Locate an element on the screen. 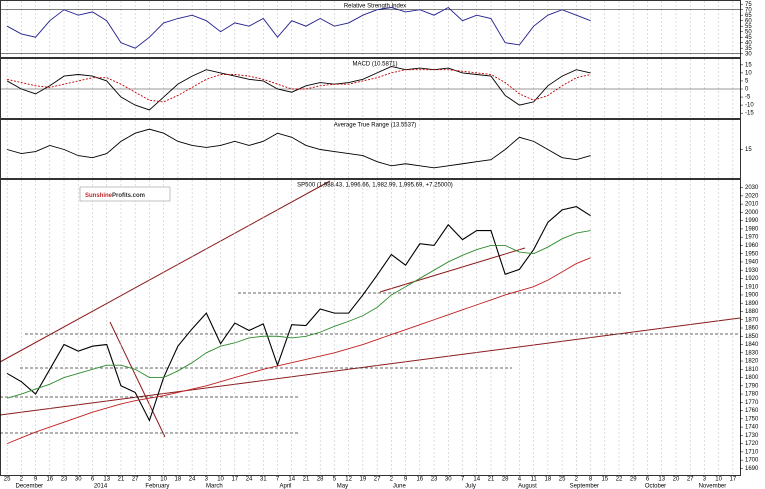 The image size is (765, 489). y-tick-label: 1820 is located at coordinates (752, 362).